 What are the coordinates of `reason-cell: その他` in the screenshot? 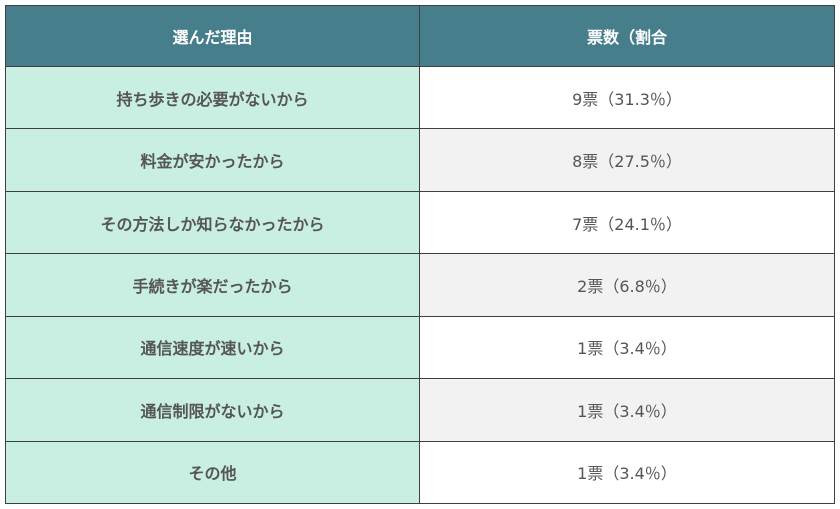 It's located at (212, 472).